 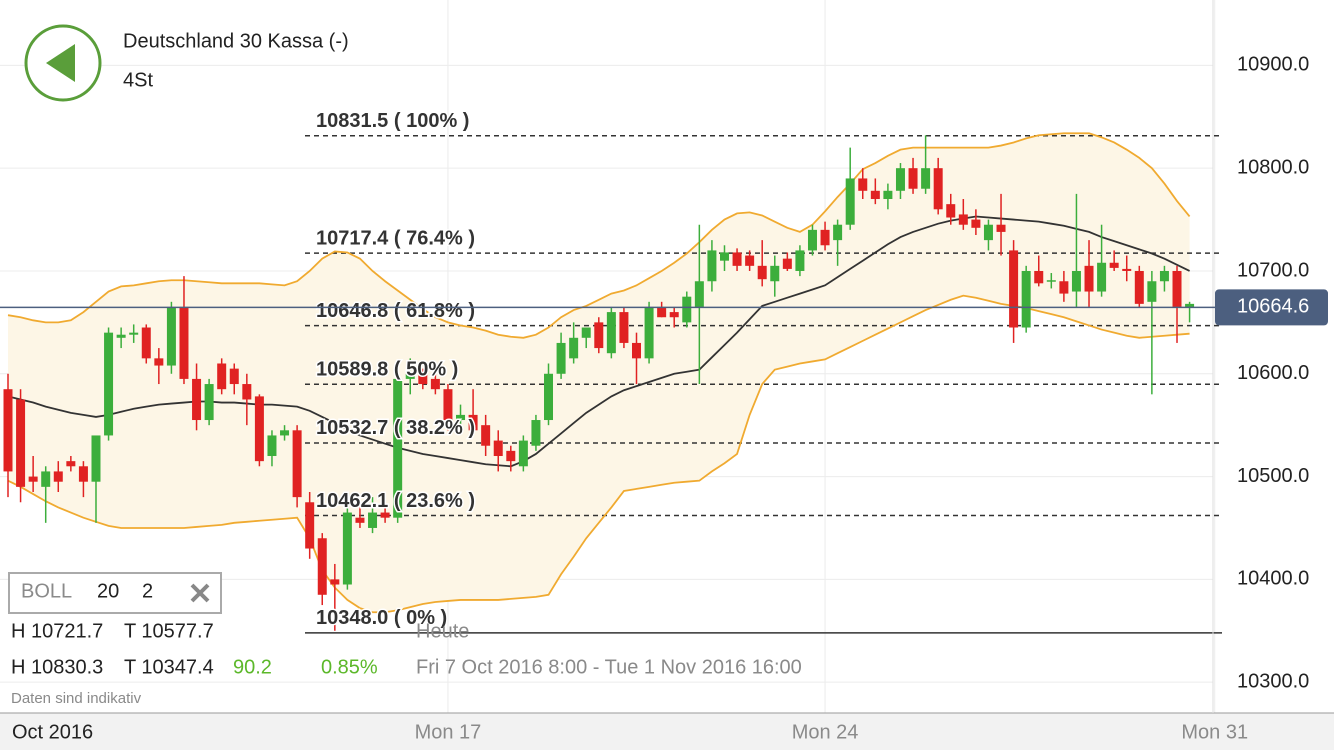 What do you see at coordinates (395, 238) in the screenshot?
I see `fib-label: 10717.4 ( 76.4% )` at bounding box center [395, 238].